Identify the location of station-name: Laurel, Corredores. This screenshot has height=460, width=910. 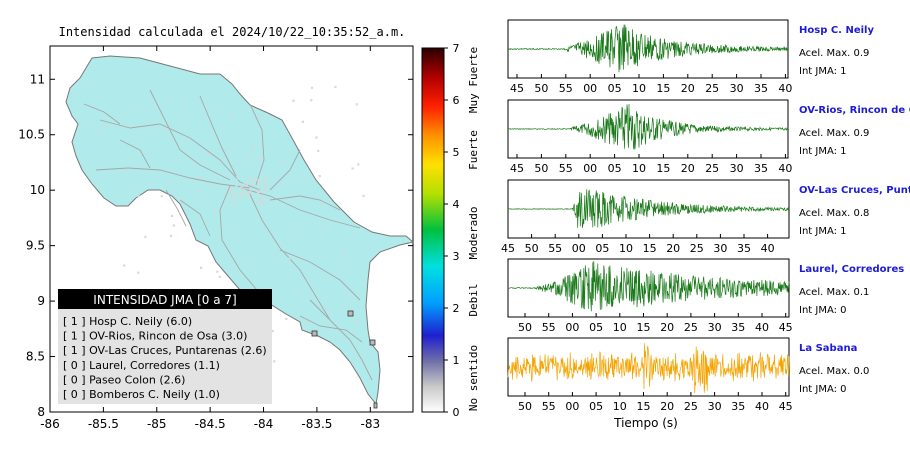
(851, 269).